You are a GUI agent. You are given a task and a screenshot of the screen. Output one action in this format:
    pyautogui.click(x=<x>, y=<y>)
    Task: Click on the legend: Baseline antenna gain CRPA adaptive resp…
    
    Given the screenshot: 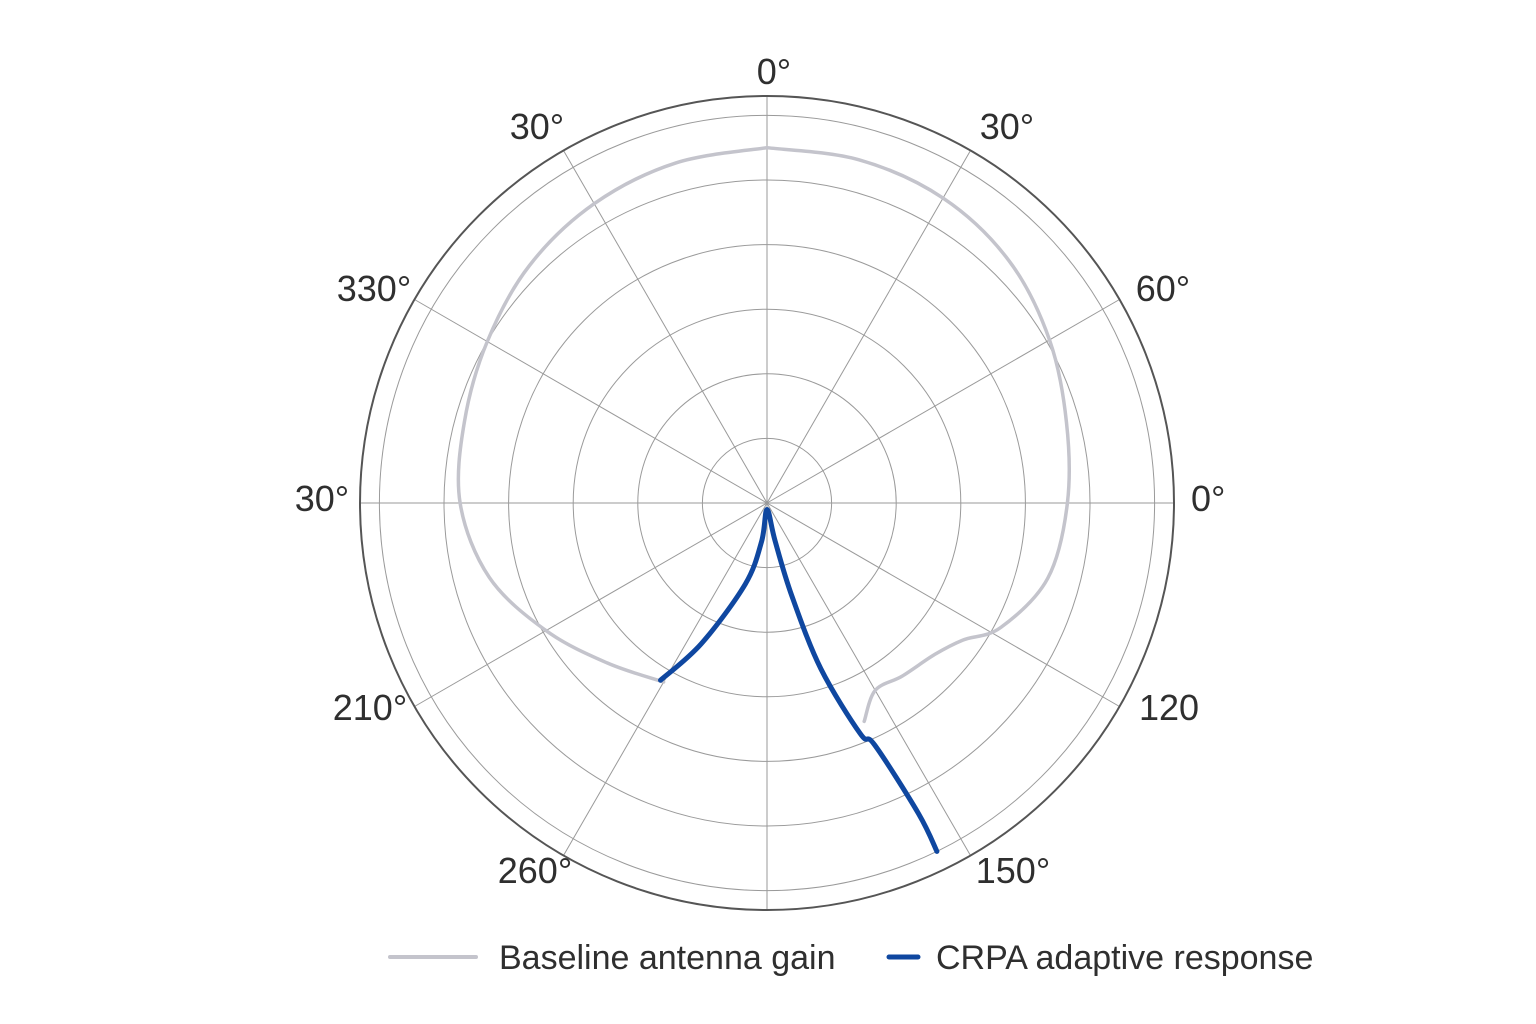 What is the action you would take?
    pyautogui.click(x=850, y=958)
    